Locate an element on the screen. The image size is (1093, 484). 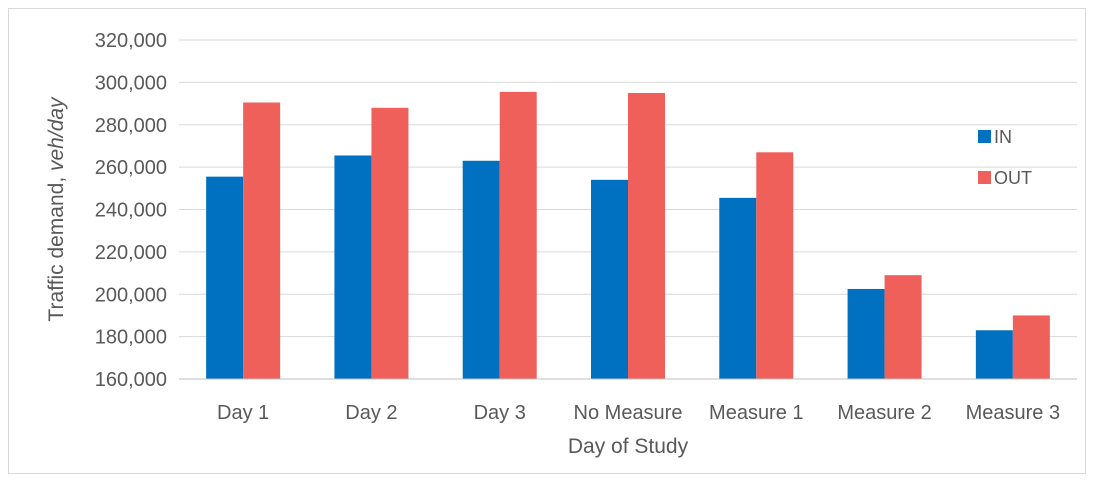
y-tick-label: 260,000 is located at coordinates (131, 168).